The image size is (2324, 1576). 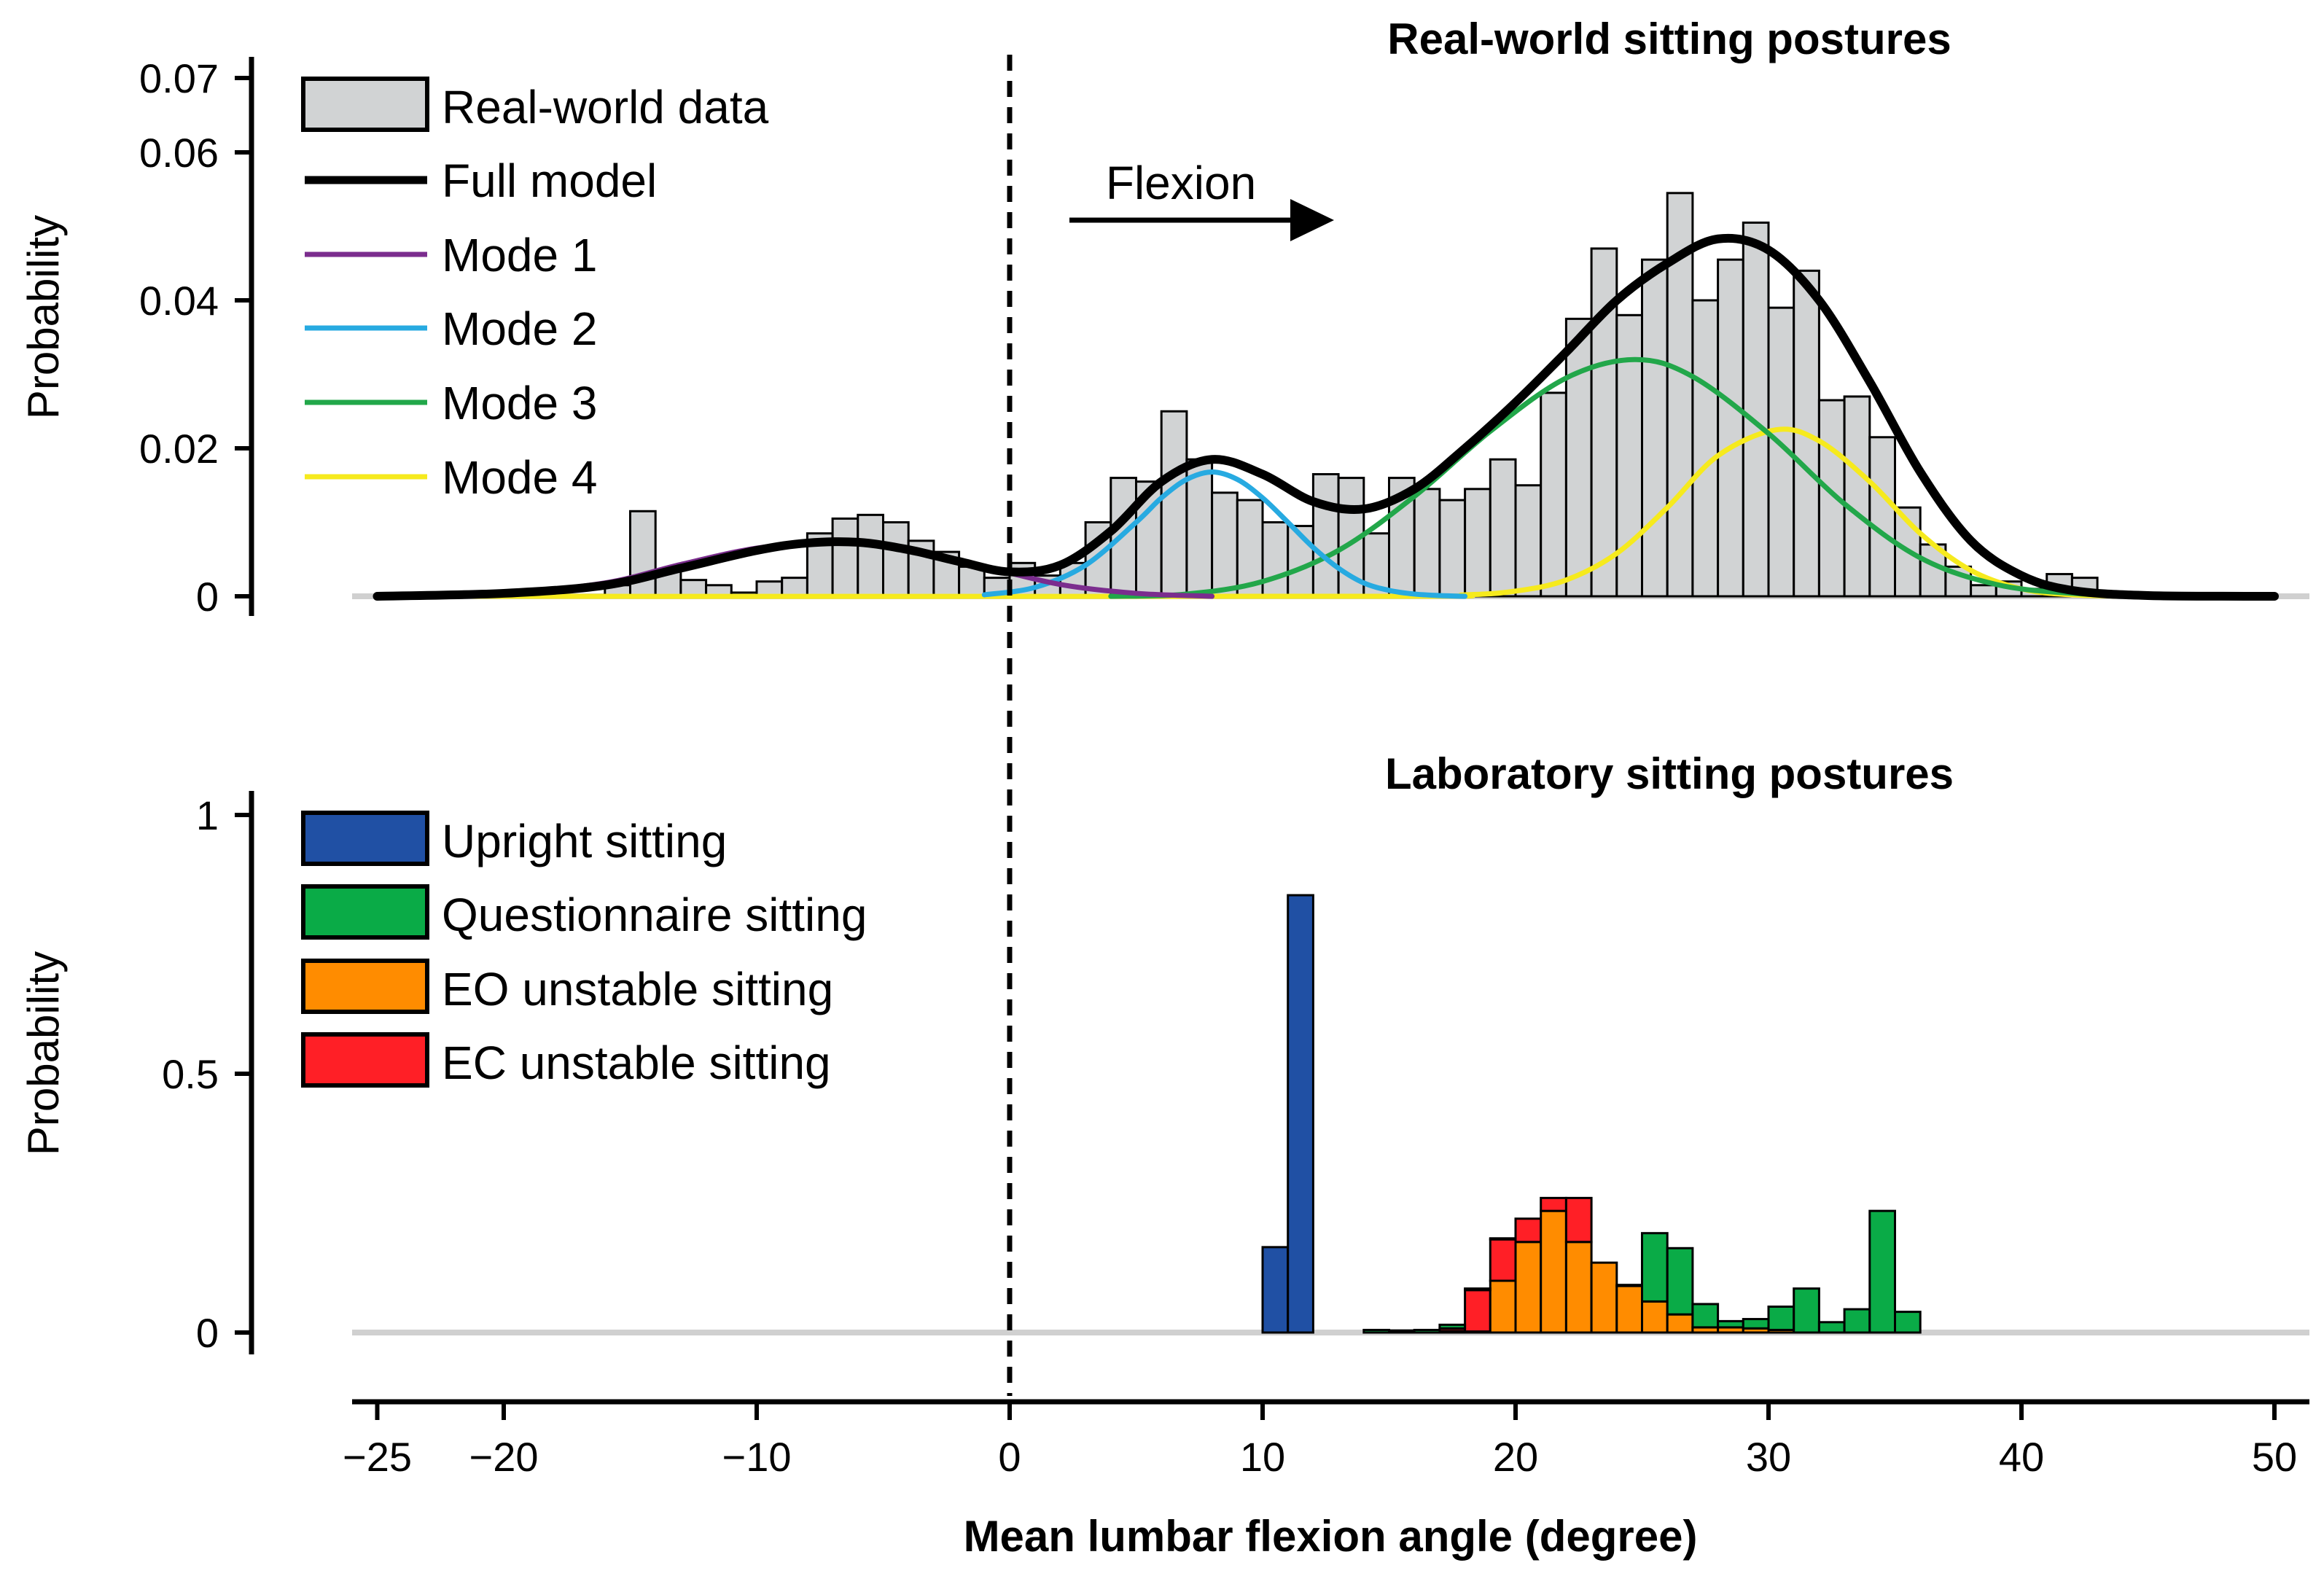 I want to click on legend-swatch-upright-sitting, so click(x=365, y=838).